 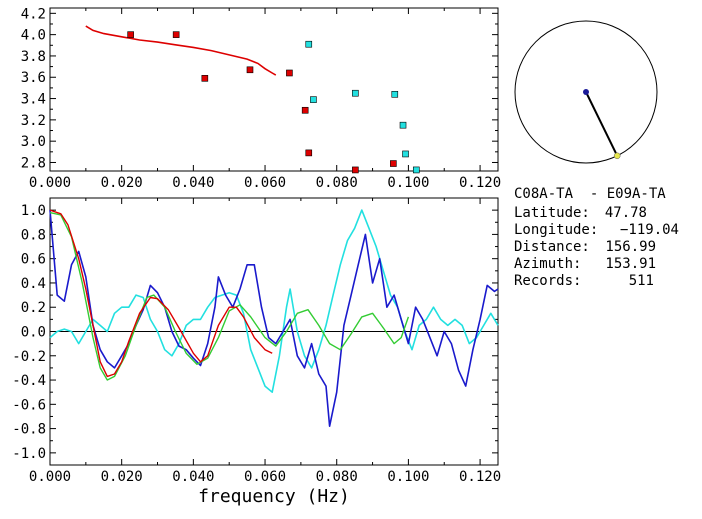 What do you see at coordinates (641, 281) in the screenshot?
I see `records-value: 511` at bounding box center [641, 281].